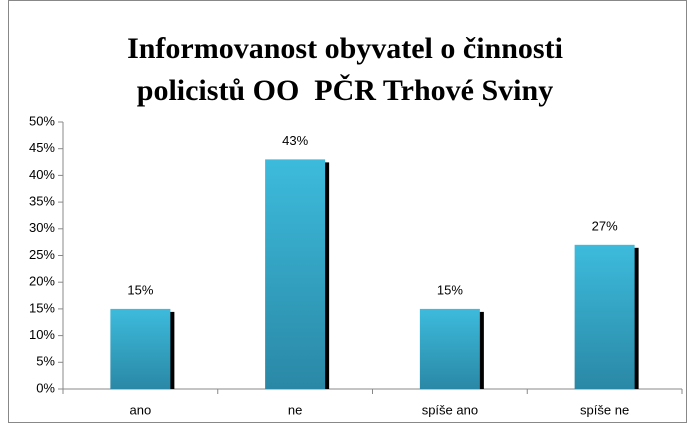 The image size is (688, 423). Describe the element at coordinates (42, 174) in the screenshot. I see `y-tick-label: 40%` at that location.